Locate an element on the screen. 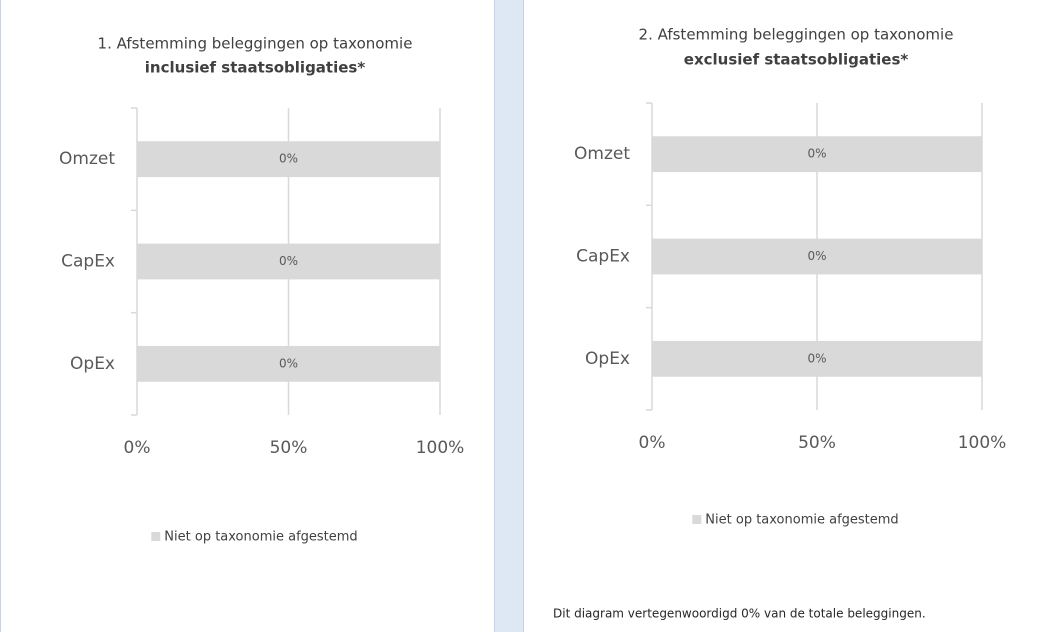 The image size is (1040, 632). chart-title: 2. Afstemming beleggingen op taxonomie is located at coordinates (796, 35).